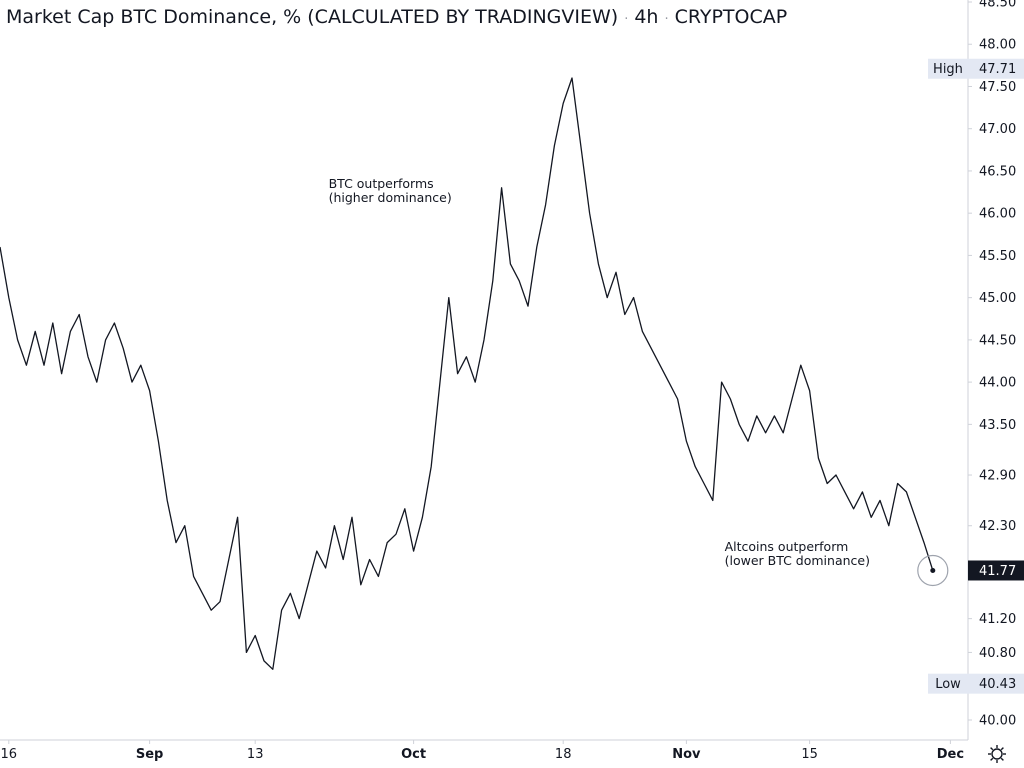 Image resolution: width=1024 pixels, height=768 pixels. What do you see at coordinates (150, 754) in the screenshot?
I see `time-tick-label: Sep` at bounding box center [150, 754].